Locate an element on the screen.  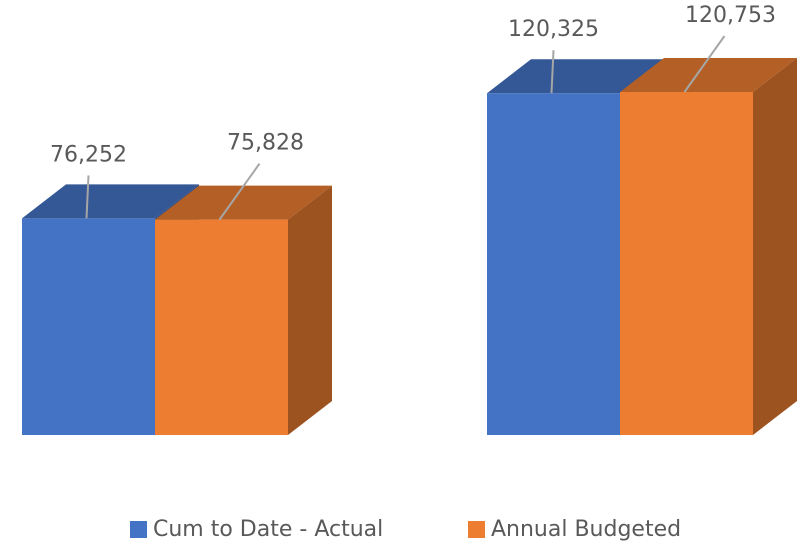
data-label: 75,828 is located at coordinates (265, 143).